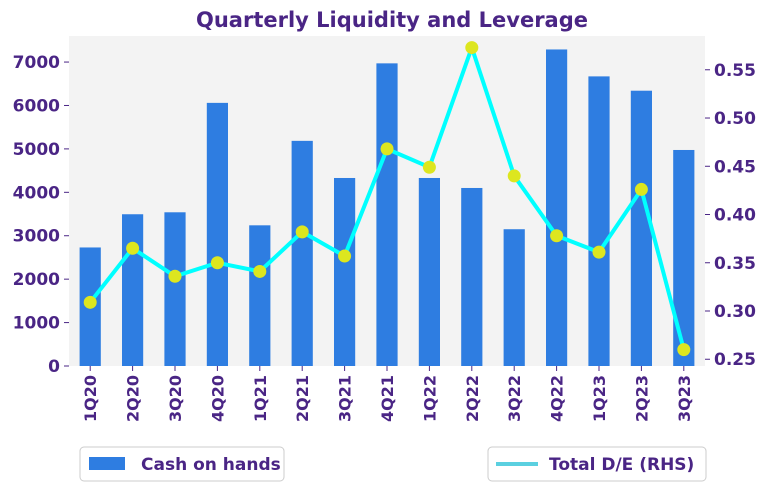 The image size is (778, 492). Describe the element at coordinates (175, 398) in the screenshot. I see `x-tick-label: 3Q20` at that location.